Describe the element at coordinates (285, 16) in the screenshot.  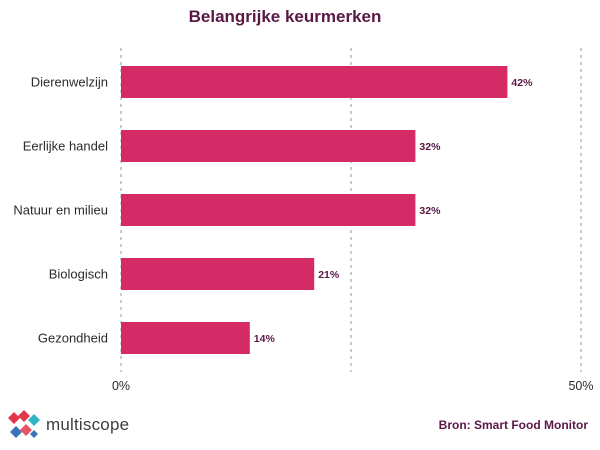
I see `chart-title: Belangrijke keurmerken` at that location.